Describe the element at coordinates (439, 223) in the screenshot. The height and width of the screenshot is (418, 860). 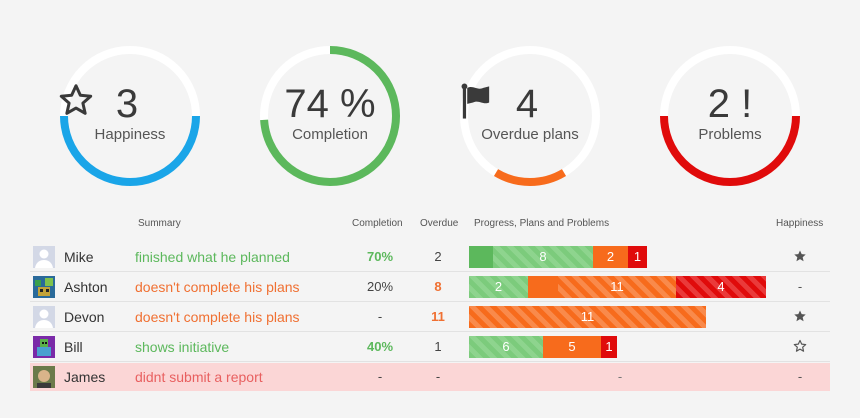
I see `header-overdue: Overdue` at that location.